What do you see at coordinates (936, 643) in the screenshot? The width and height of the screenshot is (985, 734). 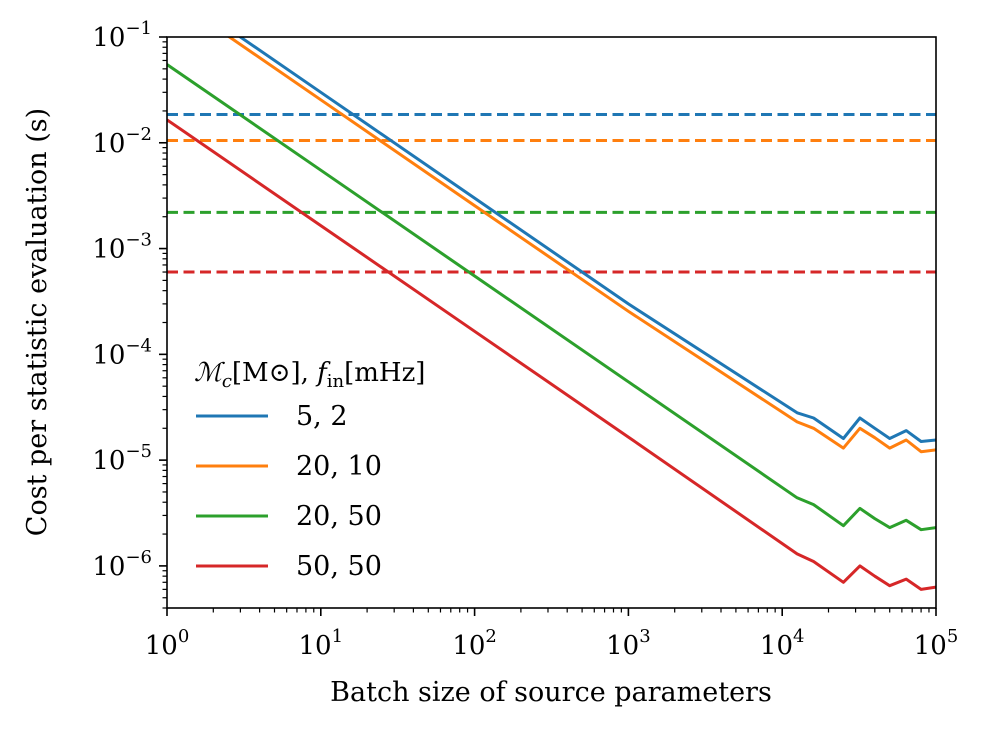 I see `x-tick-label: 10⁵` at bounding box center [936, 643].